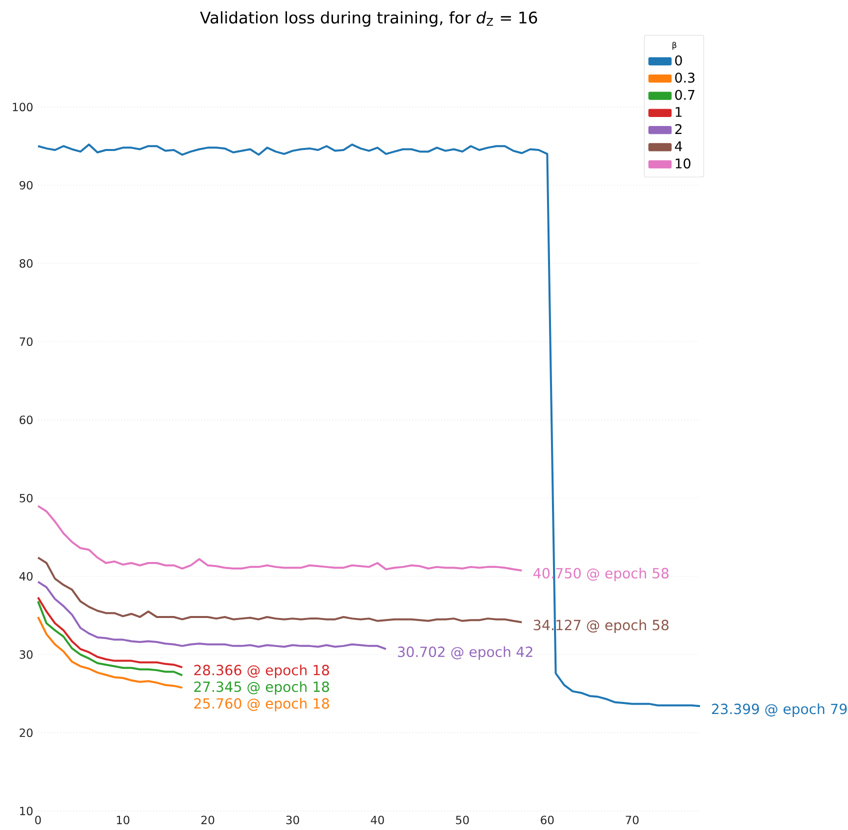 This screenshot has height=830, width=848. I want to click on annotation: 27.345 @ epoch 18, so click(262, 688).